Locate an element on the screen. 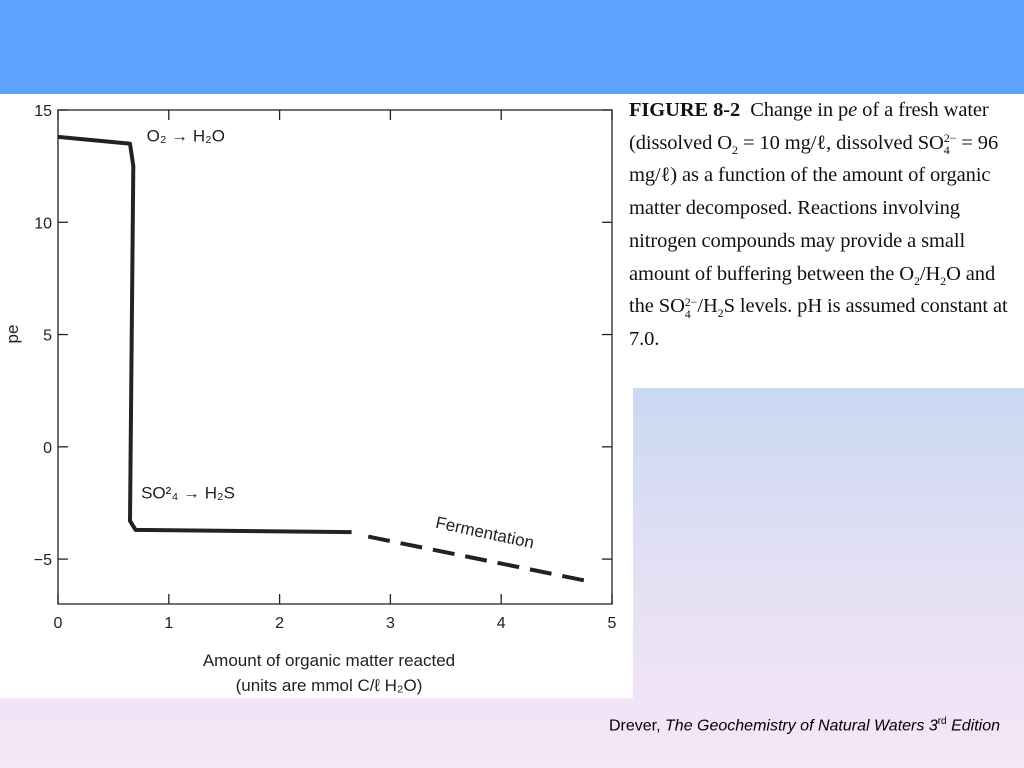  annotation-o2: O₂ → H₂O is located at coordinates (186, 135).